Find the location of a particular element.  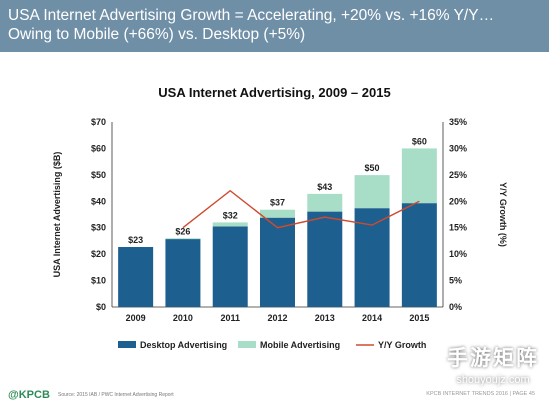

y-tick-label-left: $20 is located at coordinates (98, 254).